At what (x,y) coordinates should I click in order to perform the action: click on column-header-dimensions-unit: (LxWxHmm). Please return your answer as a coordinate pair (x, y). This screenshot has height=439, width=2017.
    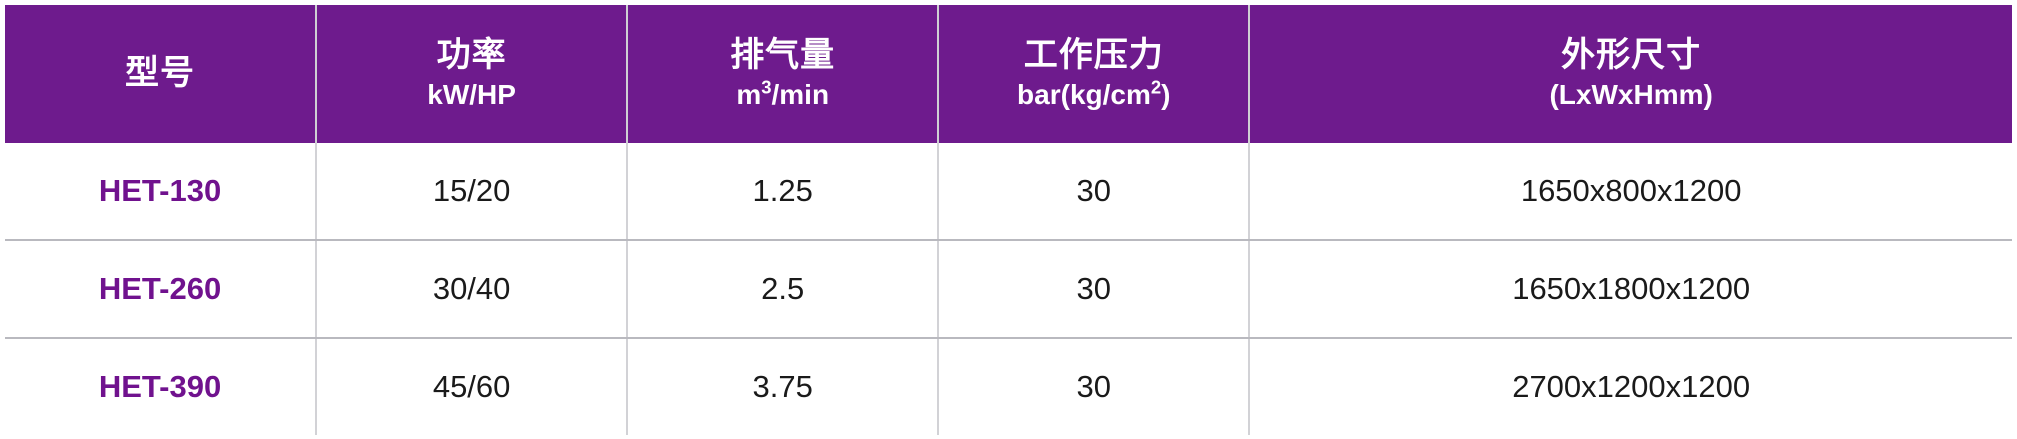
    Looking at the image, I should click on (1631, 94).